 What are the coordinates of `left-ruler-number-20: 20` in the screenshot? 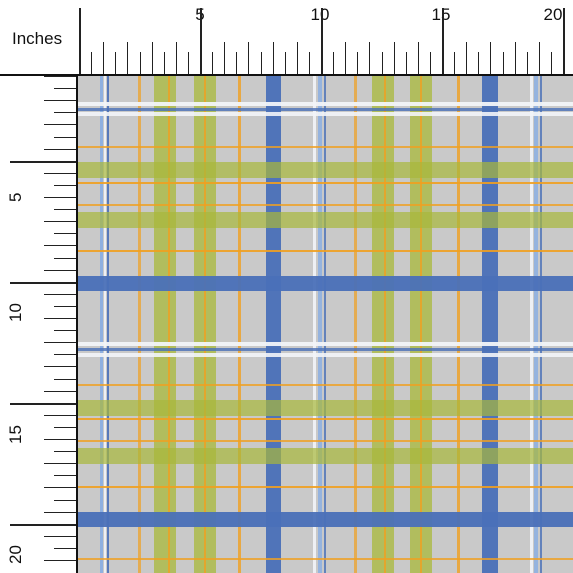 It's located at (15, 554).